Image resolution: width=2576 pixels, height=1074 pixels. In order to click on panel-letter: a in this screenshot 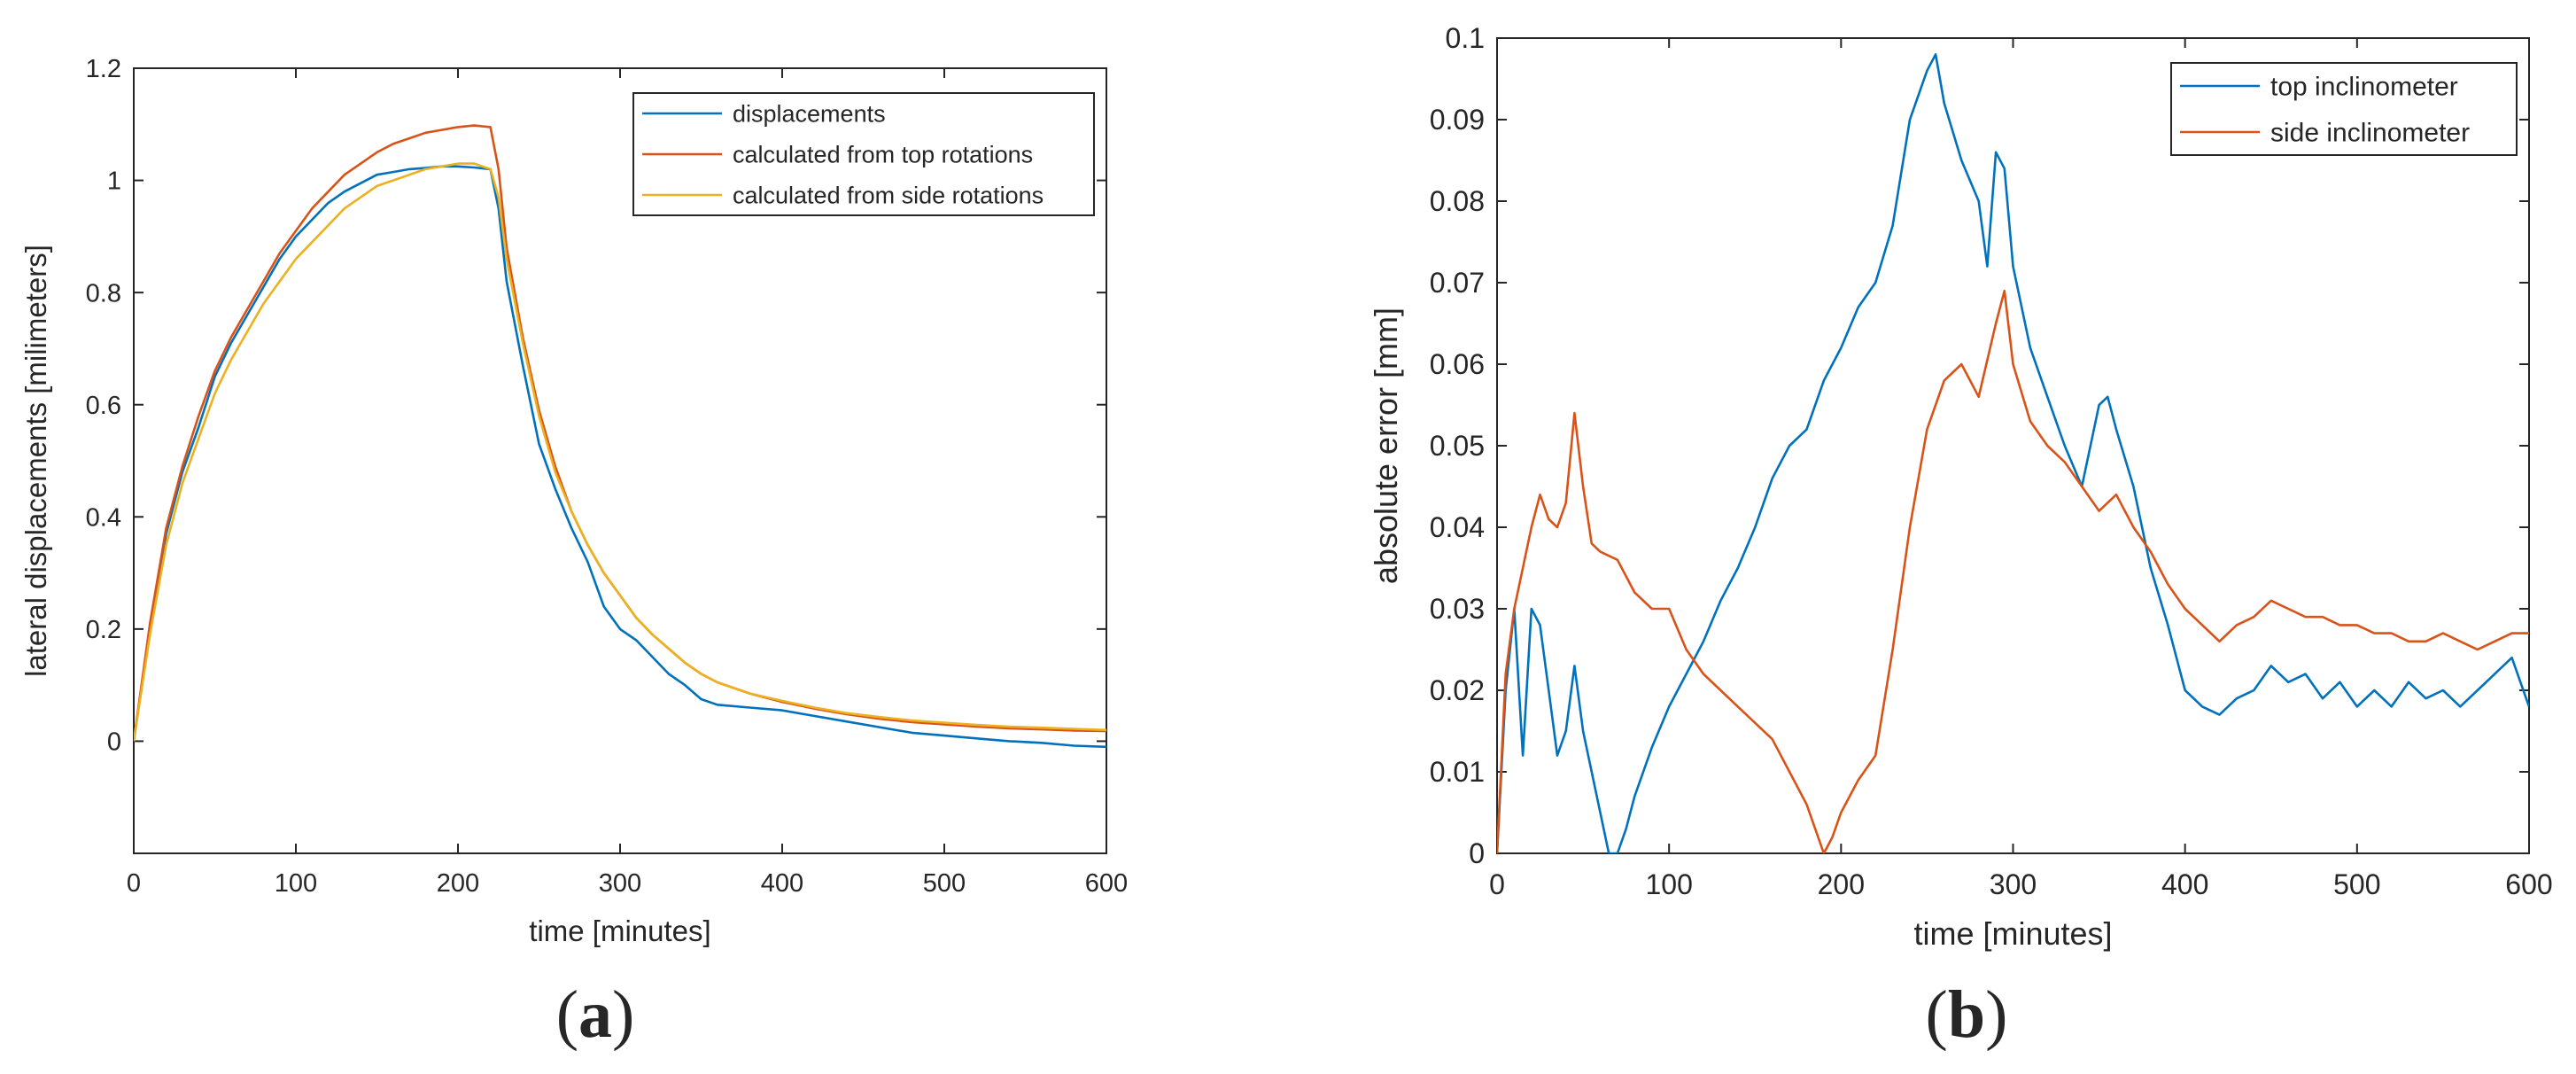, I will do `click(595, 1014)`.